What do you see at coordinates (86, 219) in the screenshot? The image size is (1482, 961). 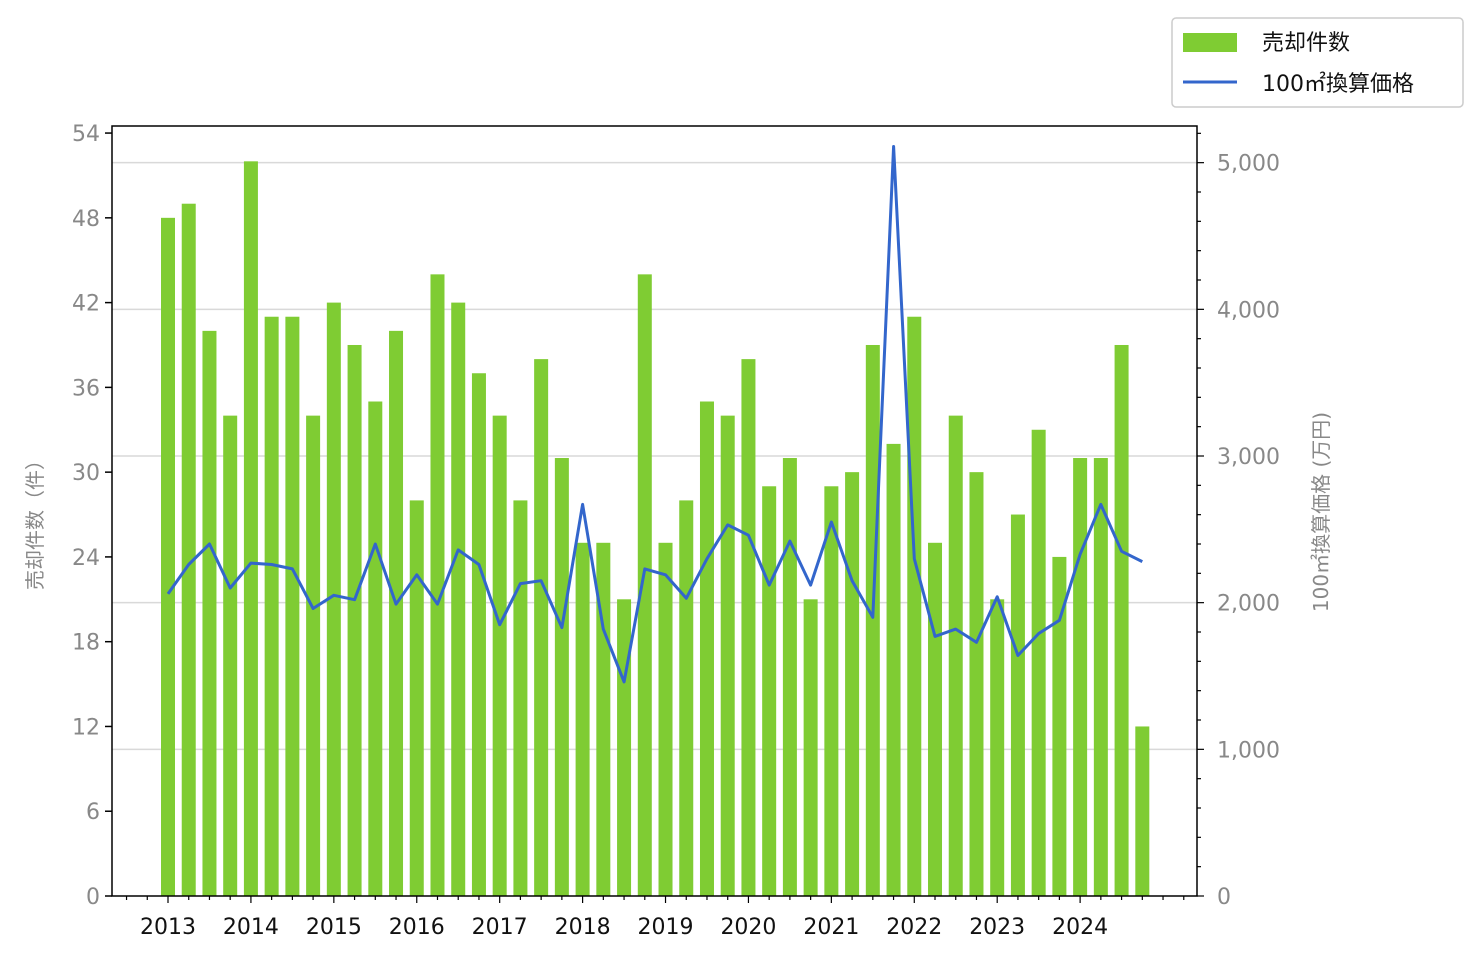 I see `left-tick-label: 48` at bounding box center [86, 219].